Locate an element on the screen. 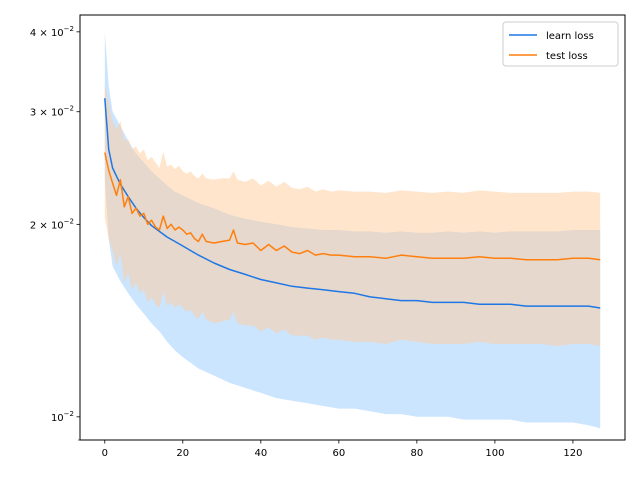 The width and height of the screenshot is (640, 480). y-tick-label: 10−2 is located at coordinates (62, 417).